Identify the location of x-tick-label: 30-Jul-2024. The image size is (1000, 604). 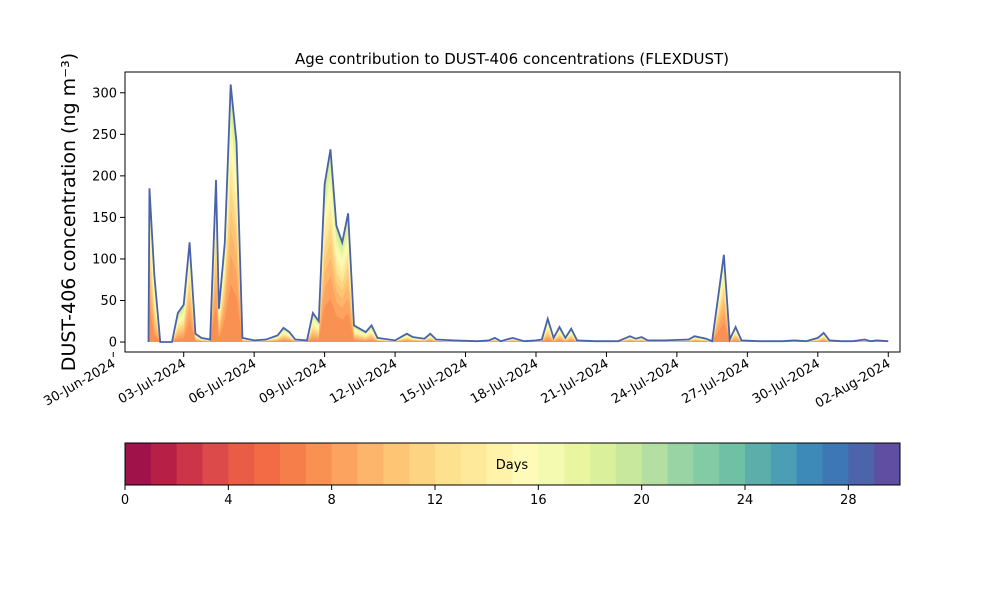
(786, 381).